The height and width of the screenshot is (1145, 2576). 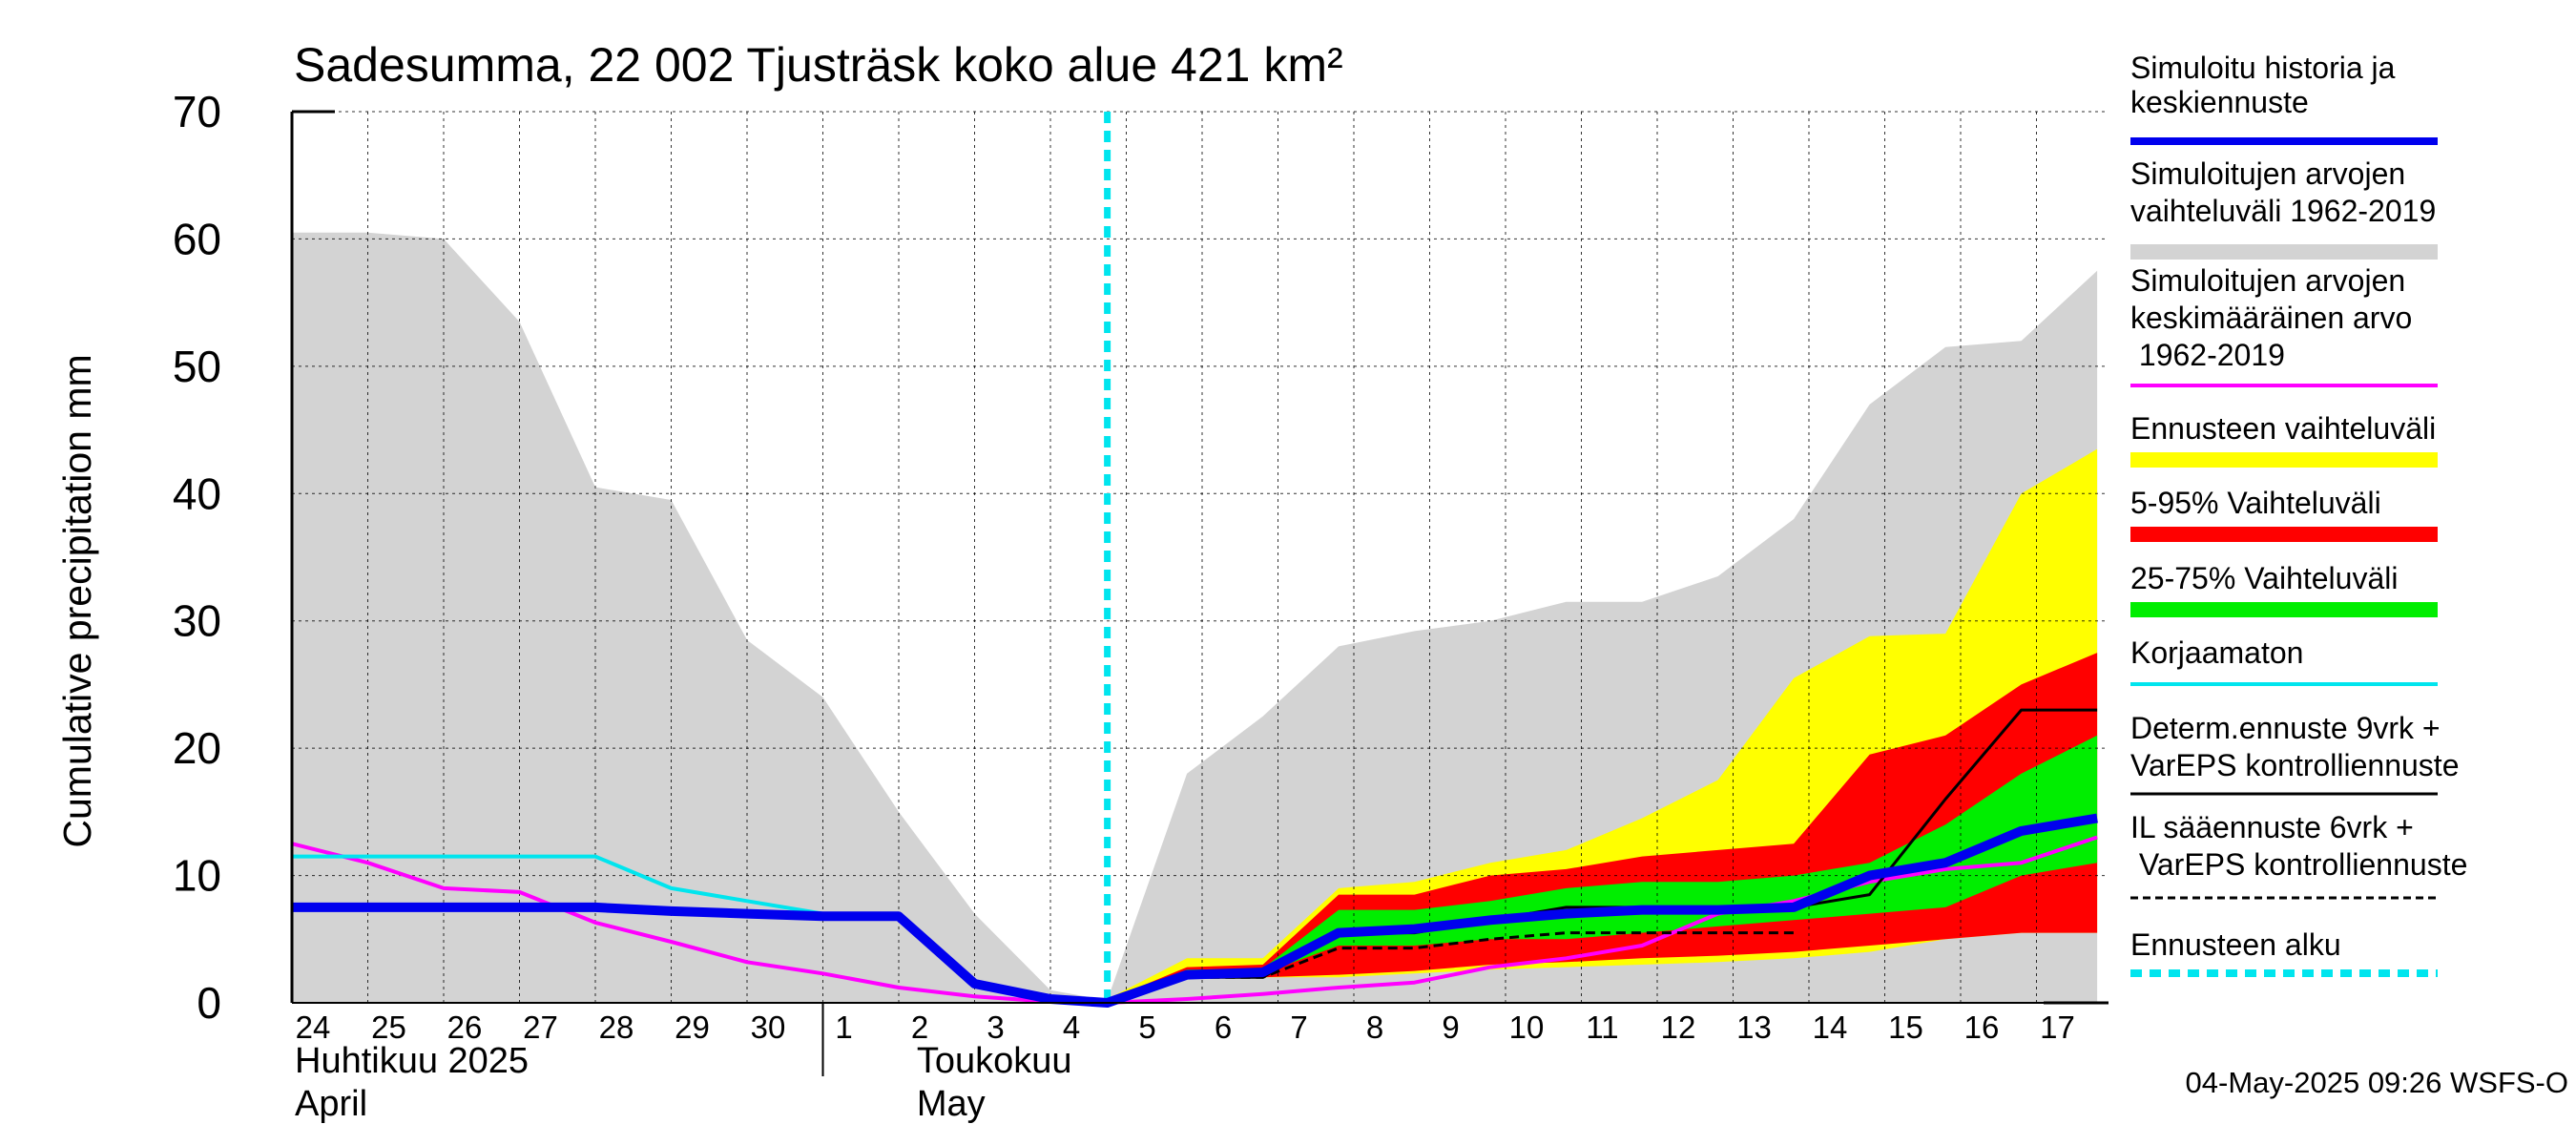 I want to click on x-tick-label: 30, so click(x=768, y=1027).